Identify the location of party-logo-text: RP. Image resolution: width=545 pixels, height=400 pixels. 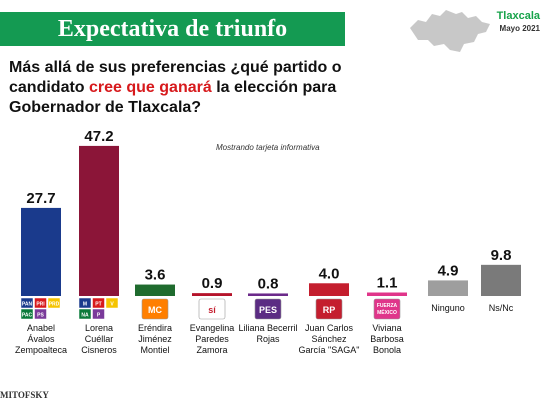
(329, 310).